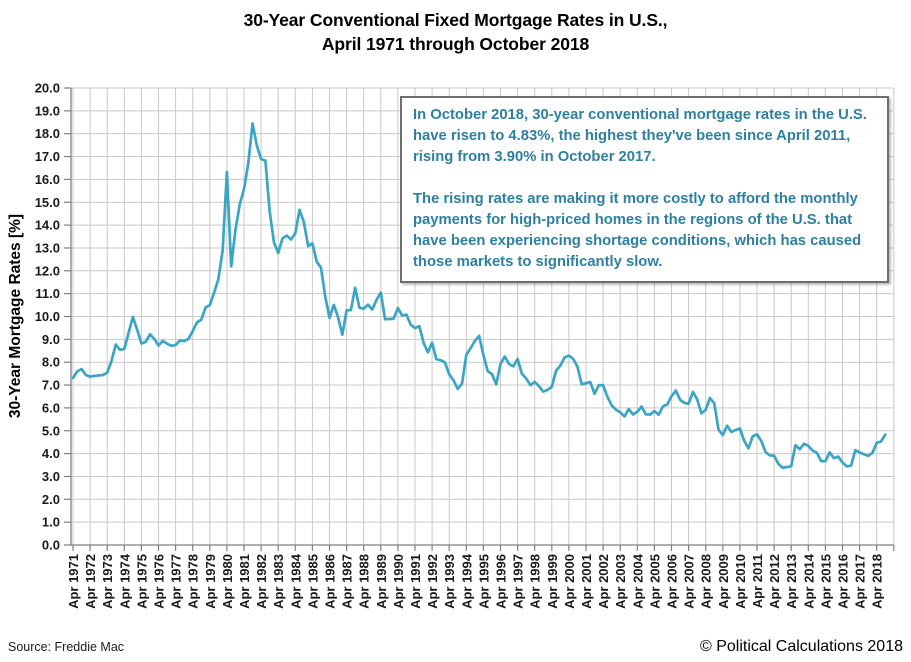  I want to click on y-tick-label: 15.0, so click(47, 202).